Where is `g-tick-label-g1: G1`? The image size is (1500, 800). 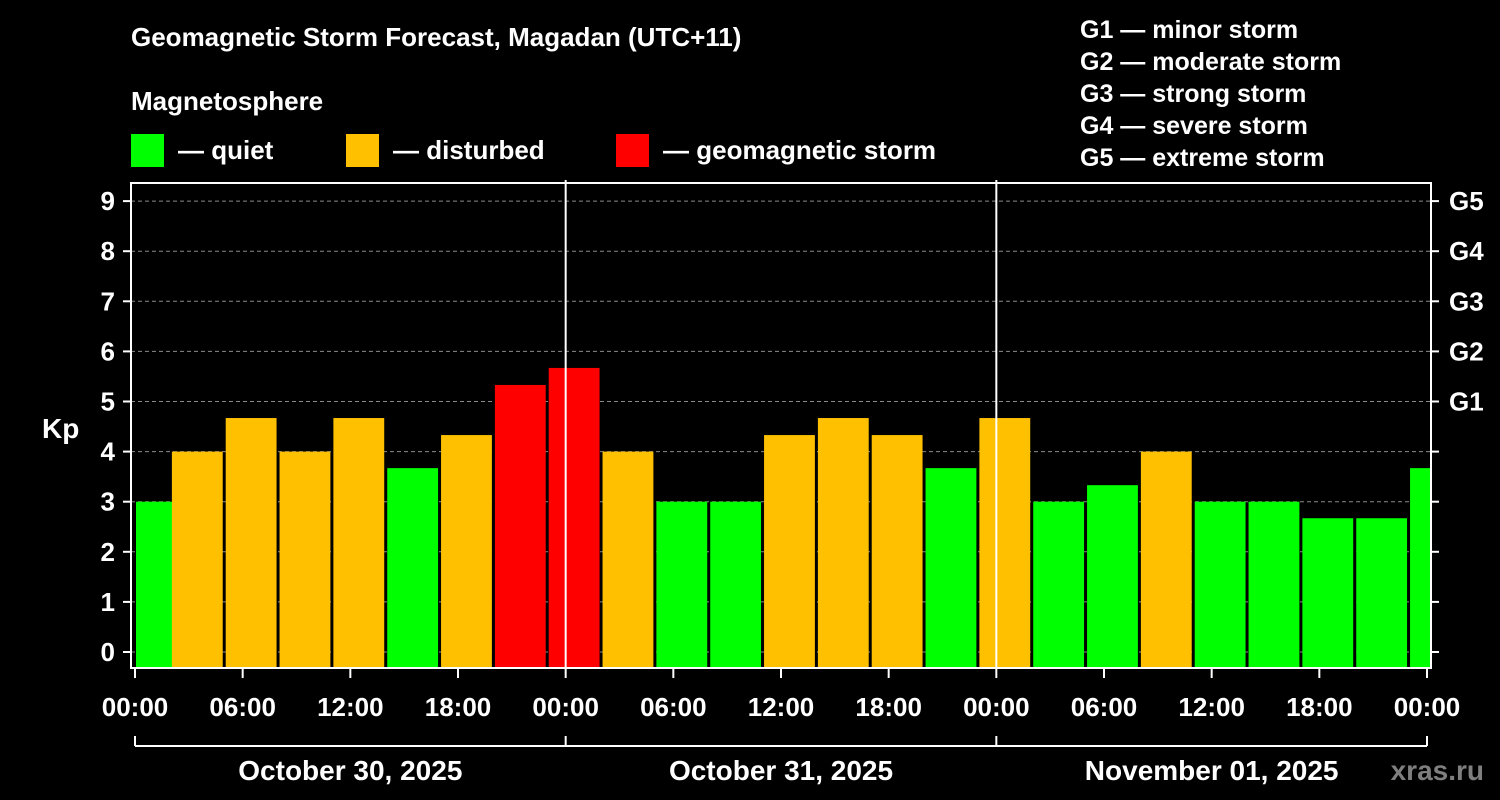
g-tick-label-g1: G1 is located at coordinates (1466, 402).